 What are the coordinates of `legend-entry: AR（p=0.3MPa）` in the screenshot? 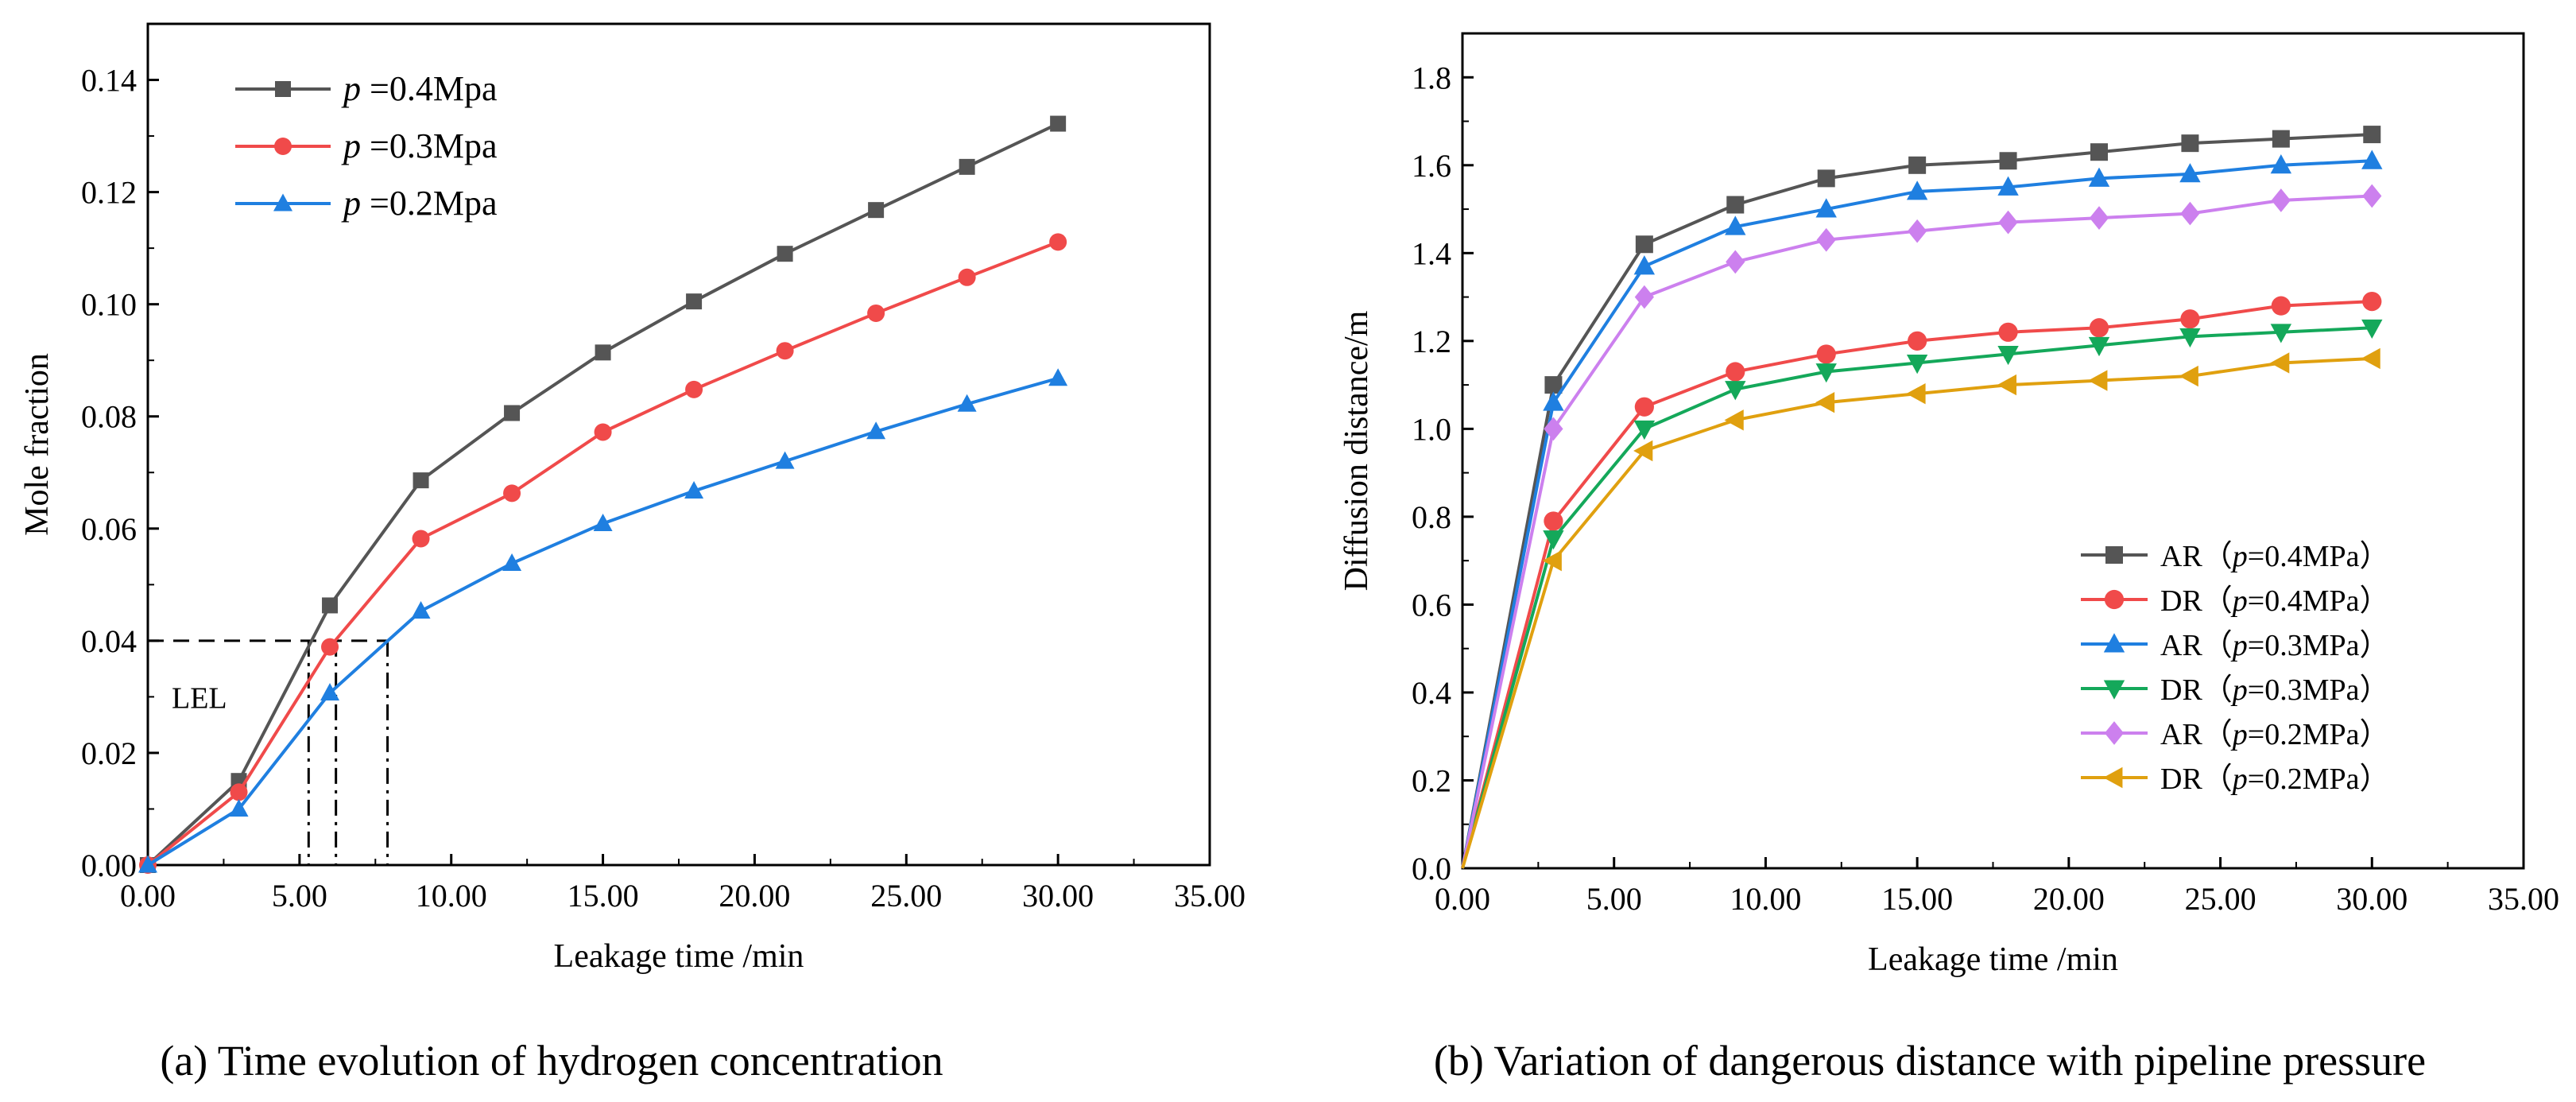 It's located at (2275, 645).